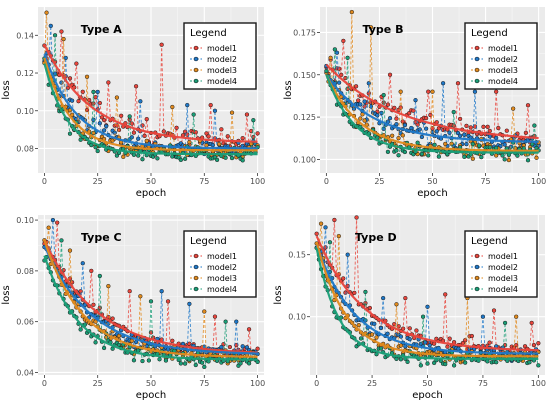 This screenshot has height=416, width=550. What do you see at coordinates (503, 256) in the screenshot?
I see `legend-label-model1: model1` at bounding box center [503, 256].